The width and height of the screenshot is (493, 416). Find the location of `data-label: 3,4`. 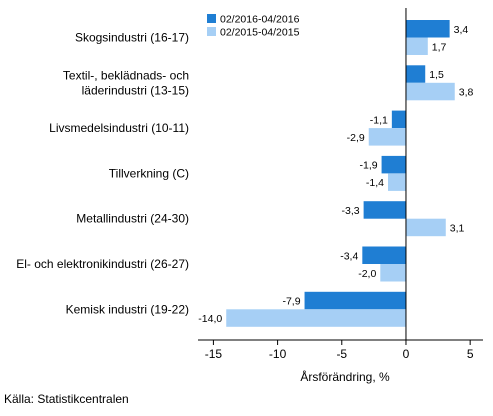

data-label: 3,4 is located at coordinates (461, 30).